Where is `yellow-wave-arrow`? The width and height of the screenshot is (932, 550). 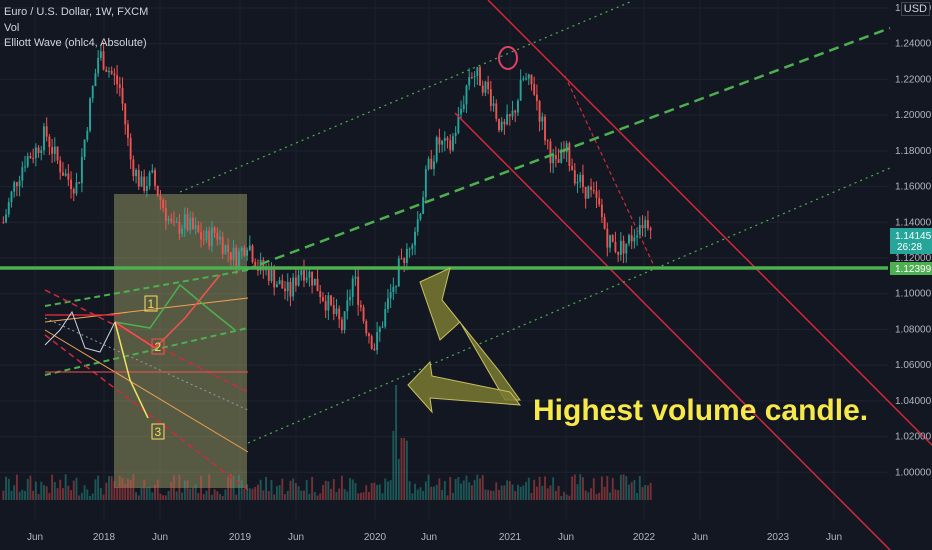
yellow-wave-arrow is located at coordinates (131, 370).